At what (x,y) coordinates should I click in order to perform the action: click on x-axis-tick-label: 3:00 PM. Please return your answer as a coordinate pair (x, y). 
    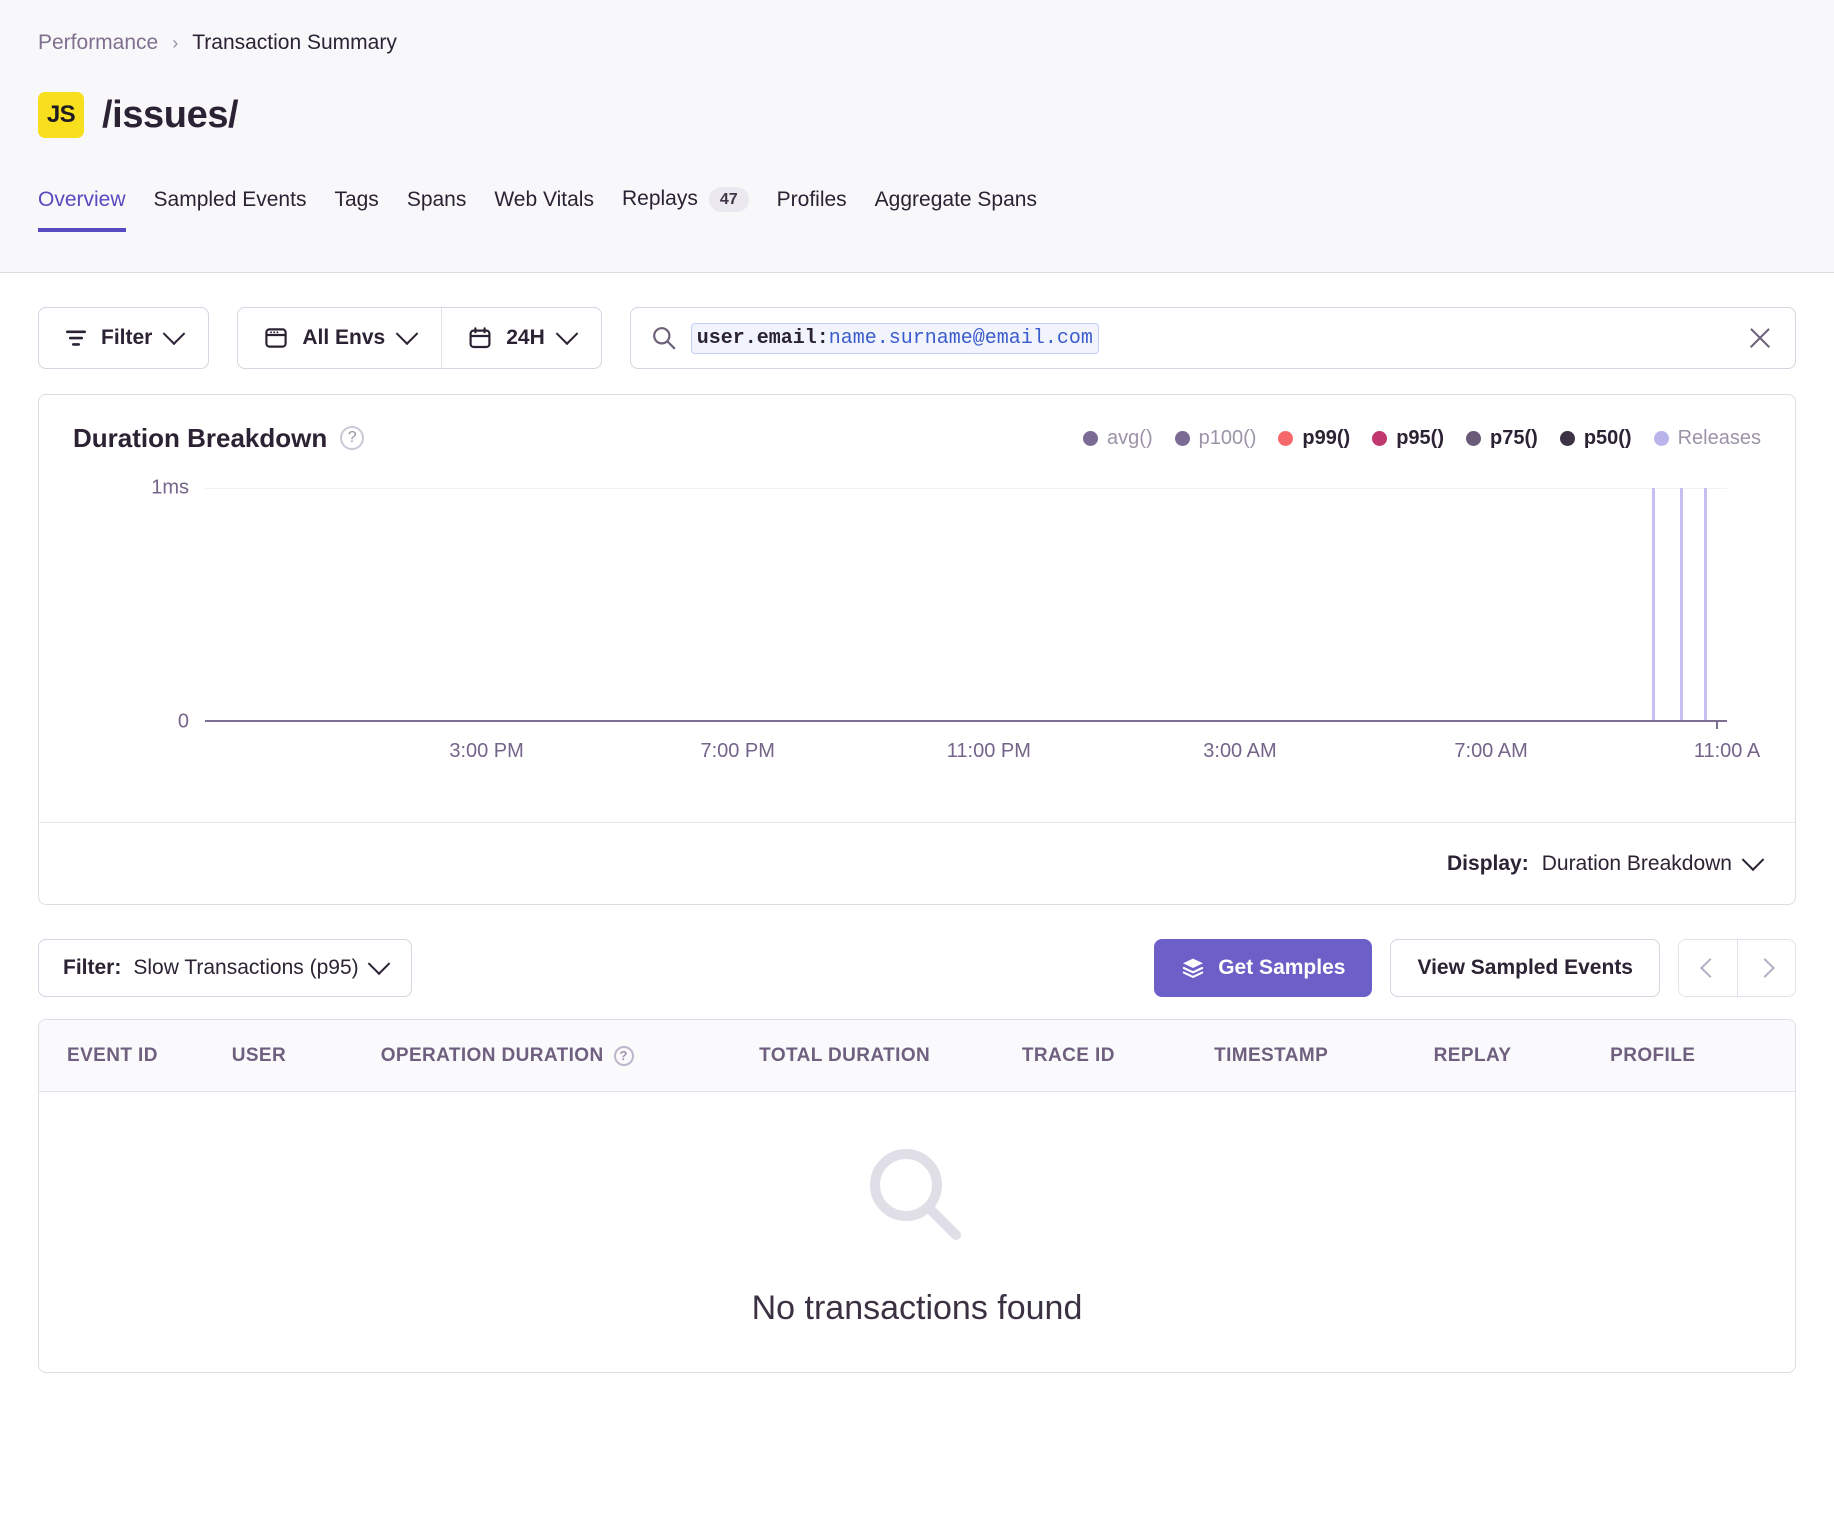
    Looking at the image, I should click on (486, 751).